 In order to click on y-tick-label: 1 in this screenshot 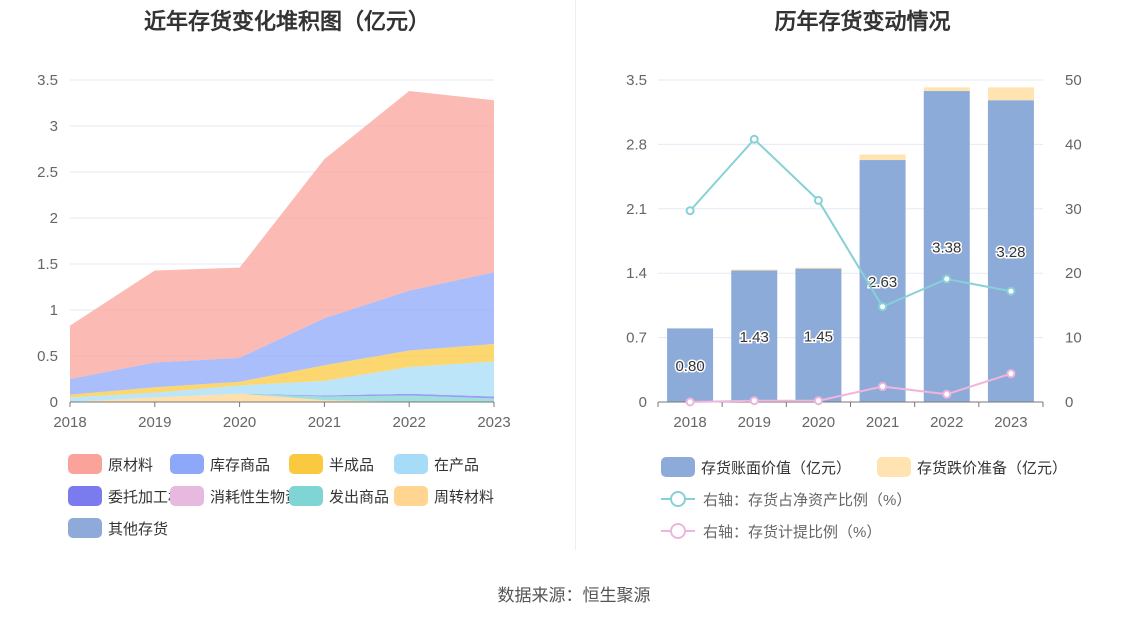, I will do `click(54, 310)`.